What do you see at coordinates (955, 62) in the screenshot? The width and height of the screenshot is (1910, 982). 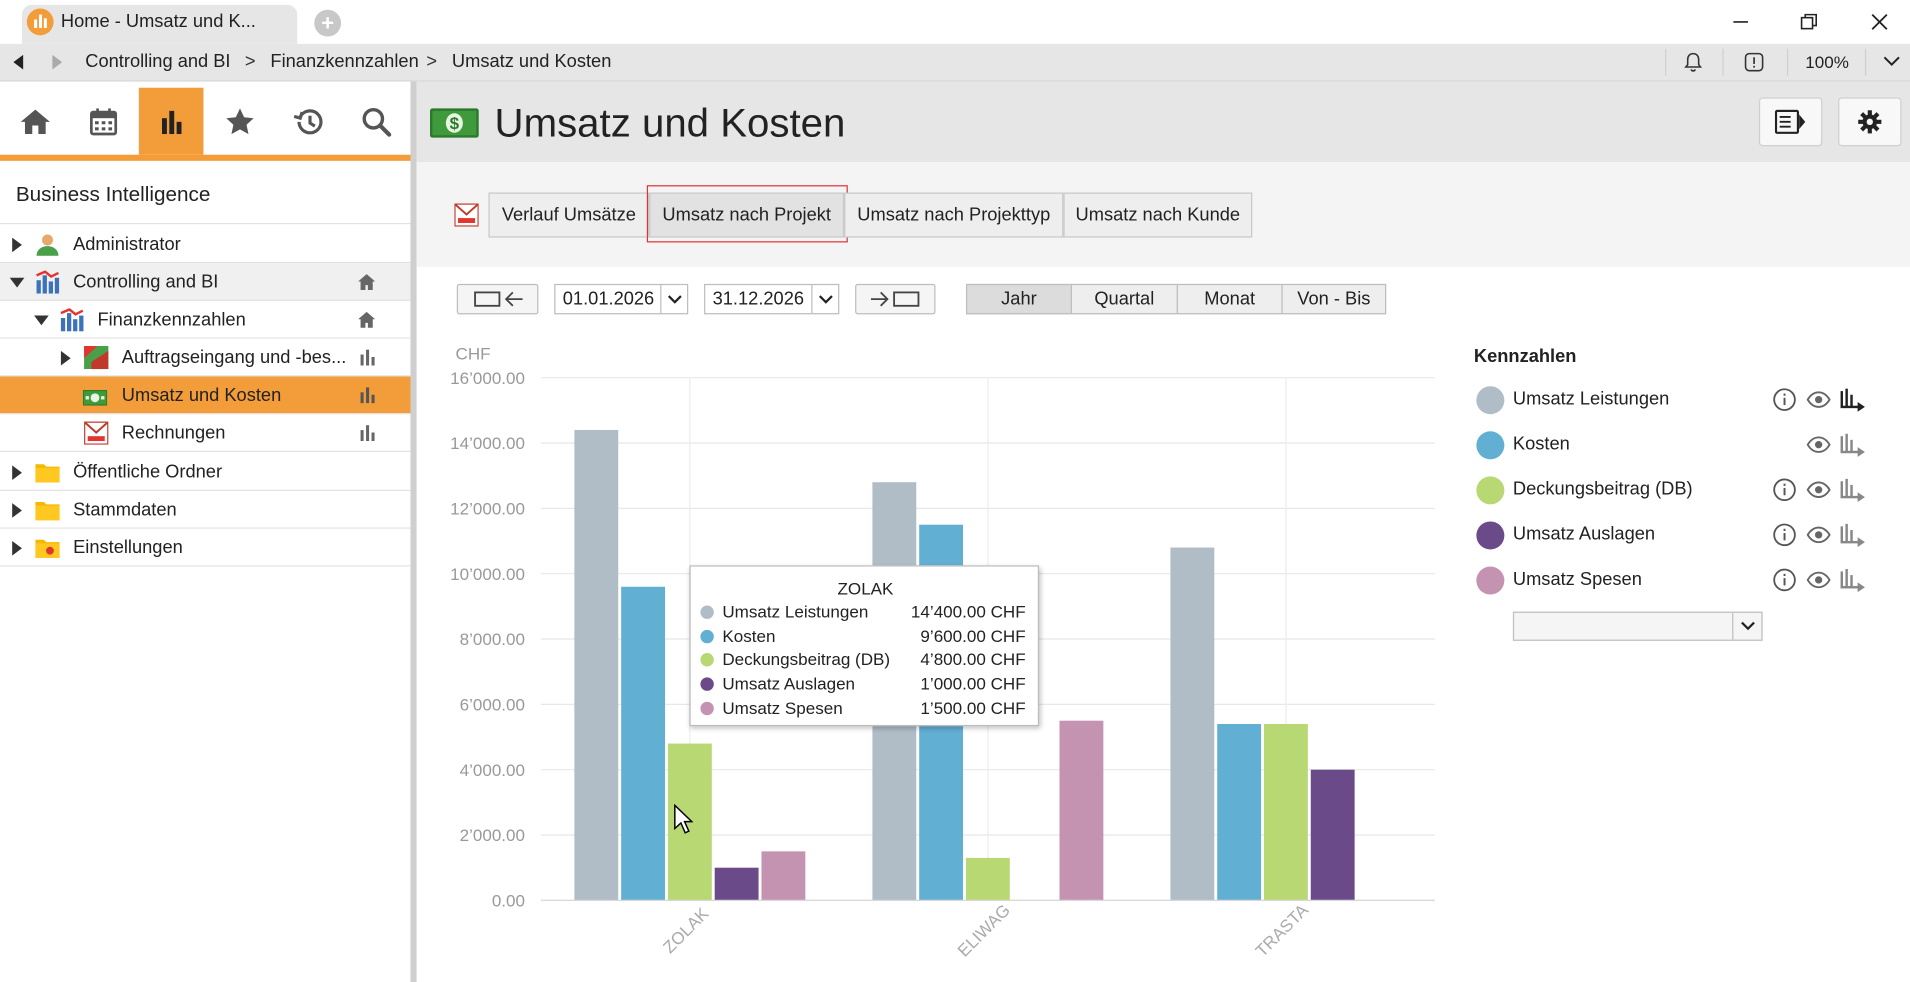 I see `address-bar` at bounding box center [955, 62].